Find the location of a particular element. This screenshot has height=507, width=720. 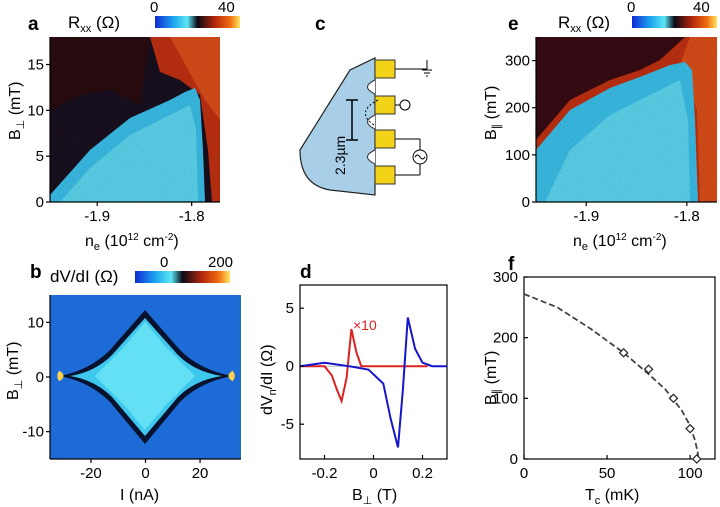

scale-bar-label: 2.3µm is located at coordinates (340, 155).